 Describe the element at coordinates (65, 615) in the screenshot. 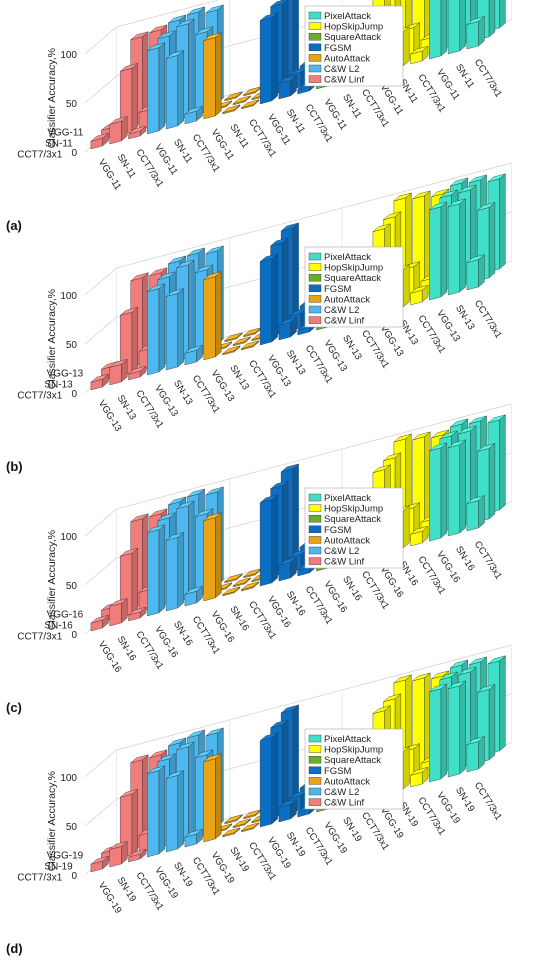

I see `depth-tick-label: VGG-16` at that location.